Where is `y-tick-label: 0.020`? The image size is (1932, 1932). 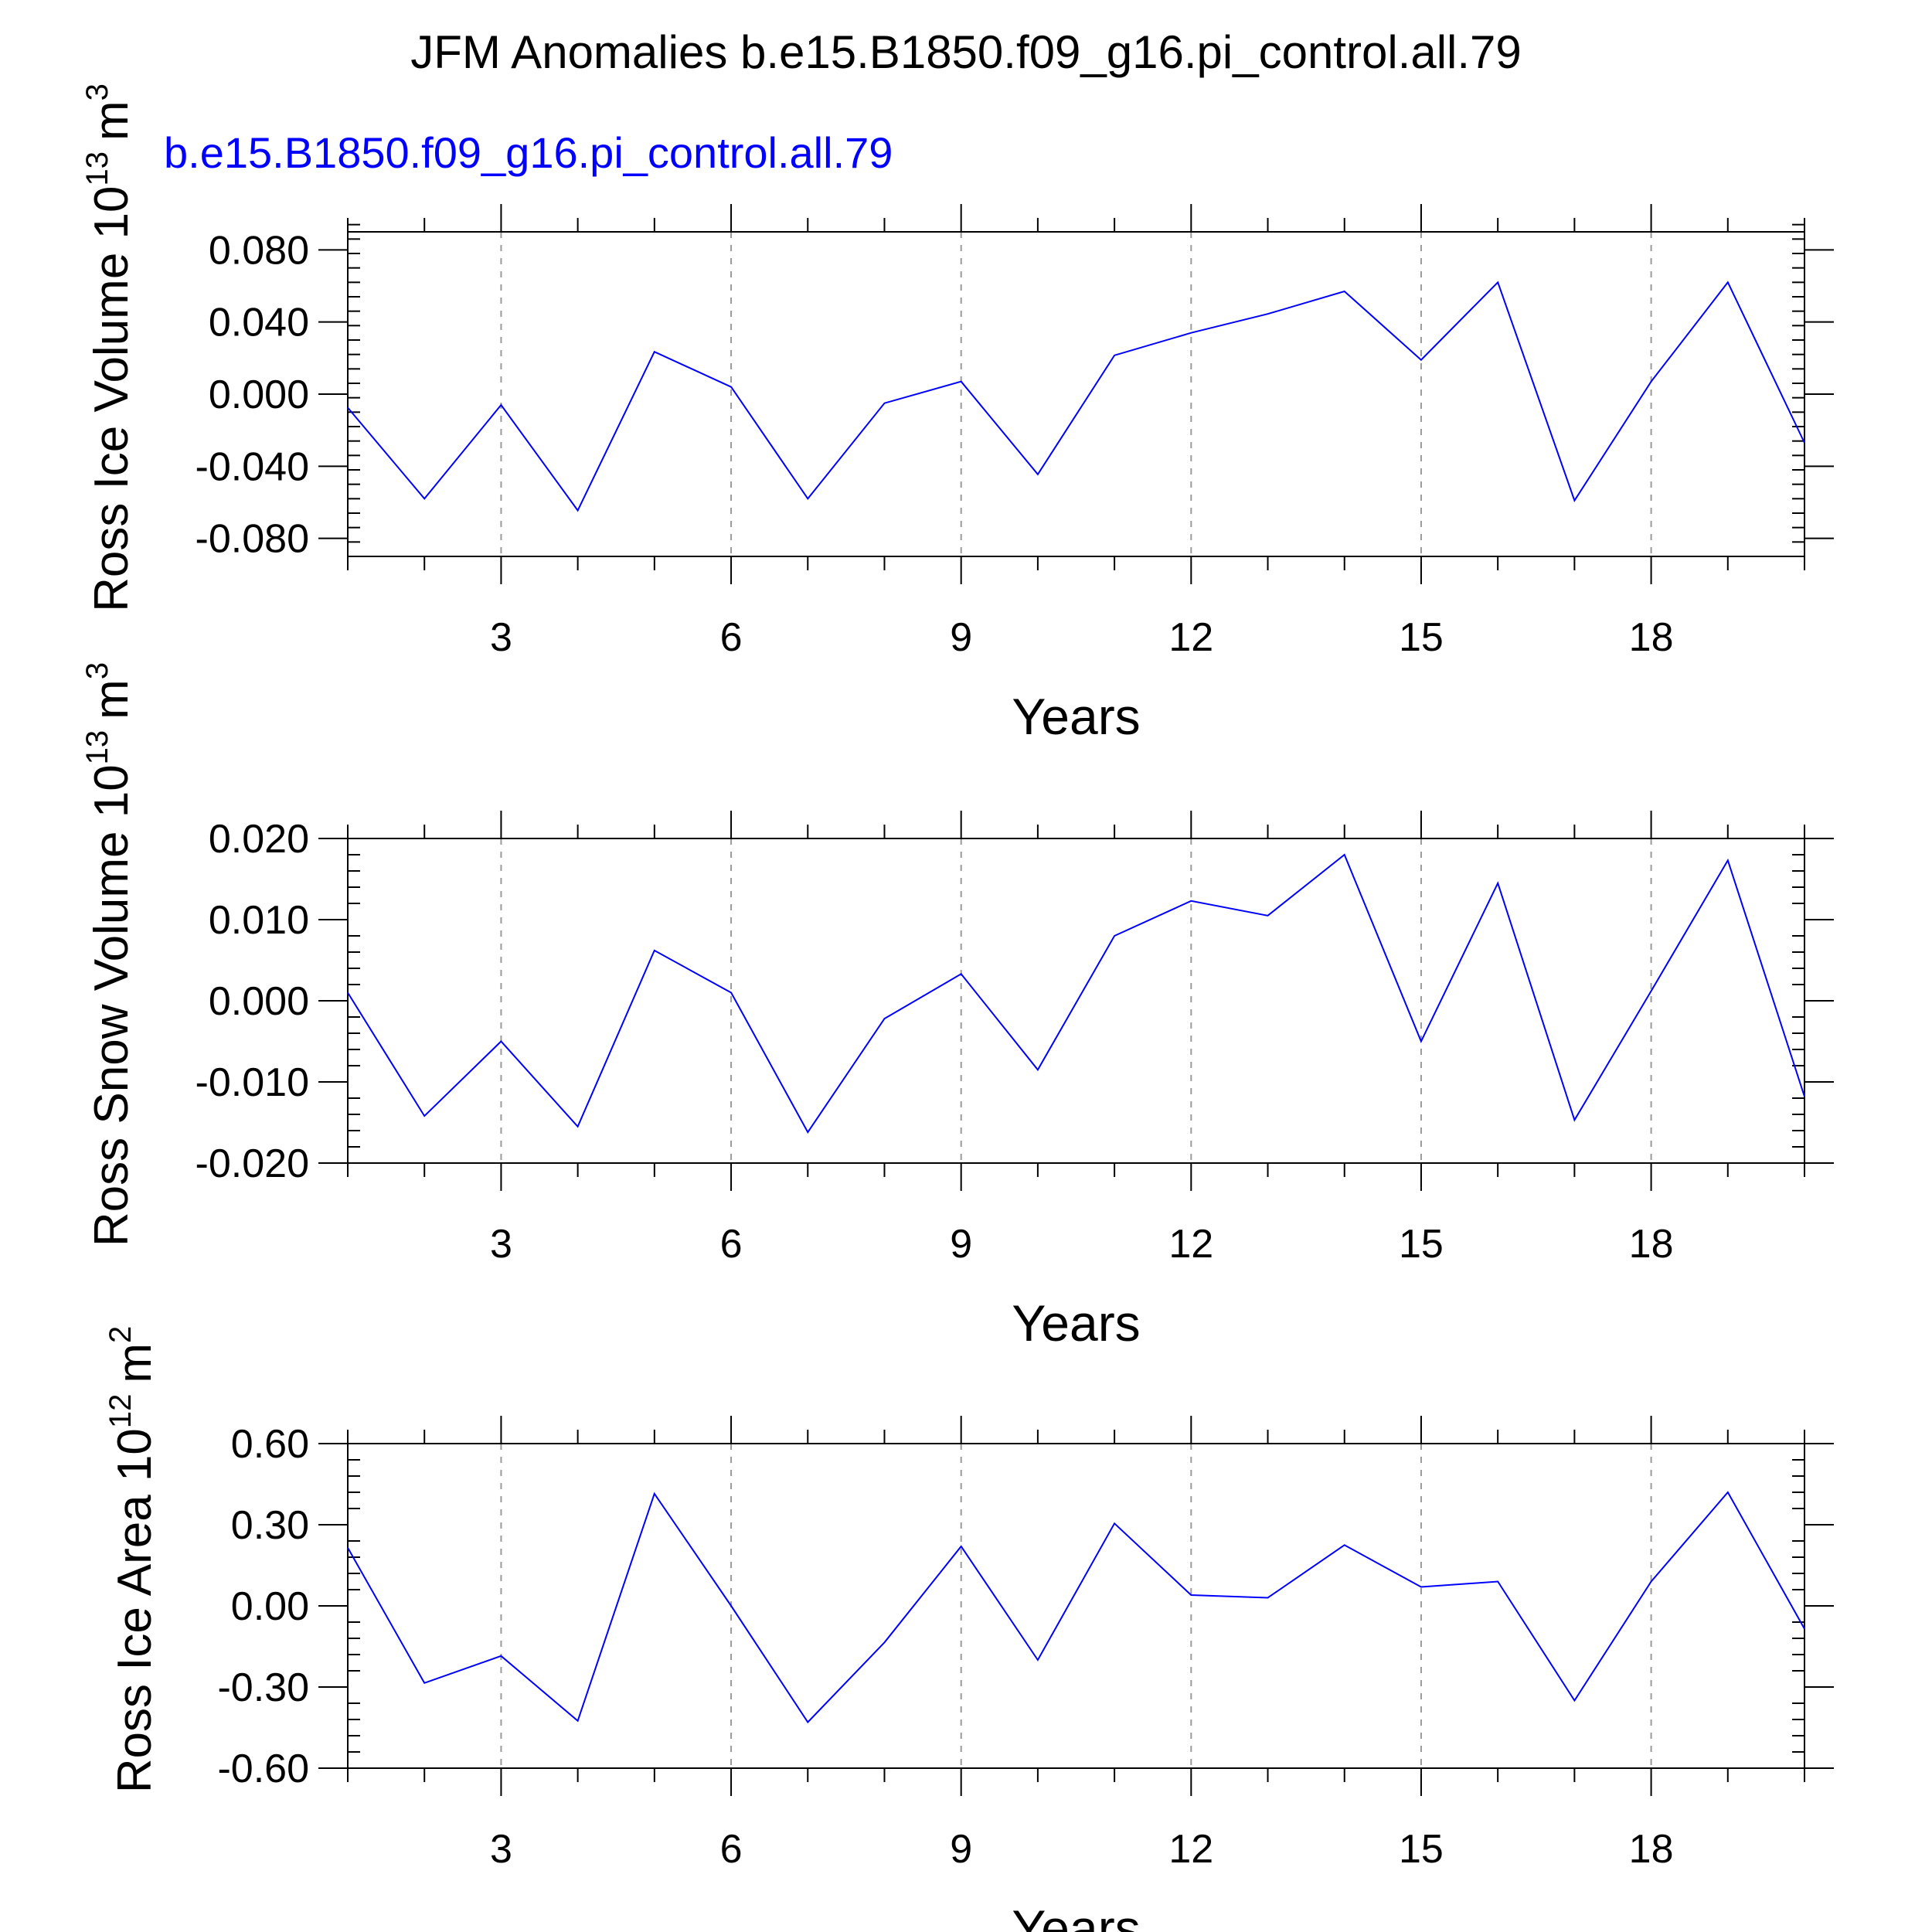
y-tick-label: 0.020 is located at coordinates (259, 840).